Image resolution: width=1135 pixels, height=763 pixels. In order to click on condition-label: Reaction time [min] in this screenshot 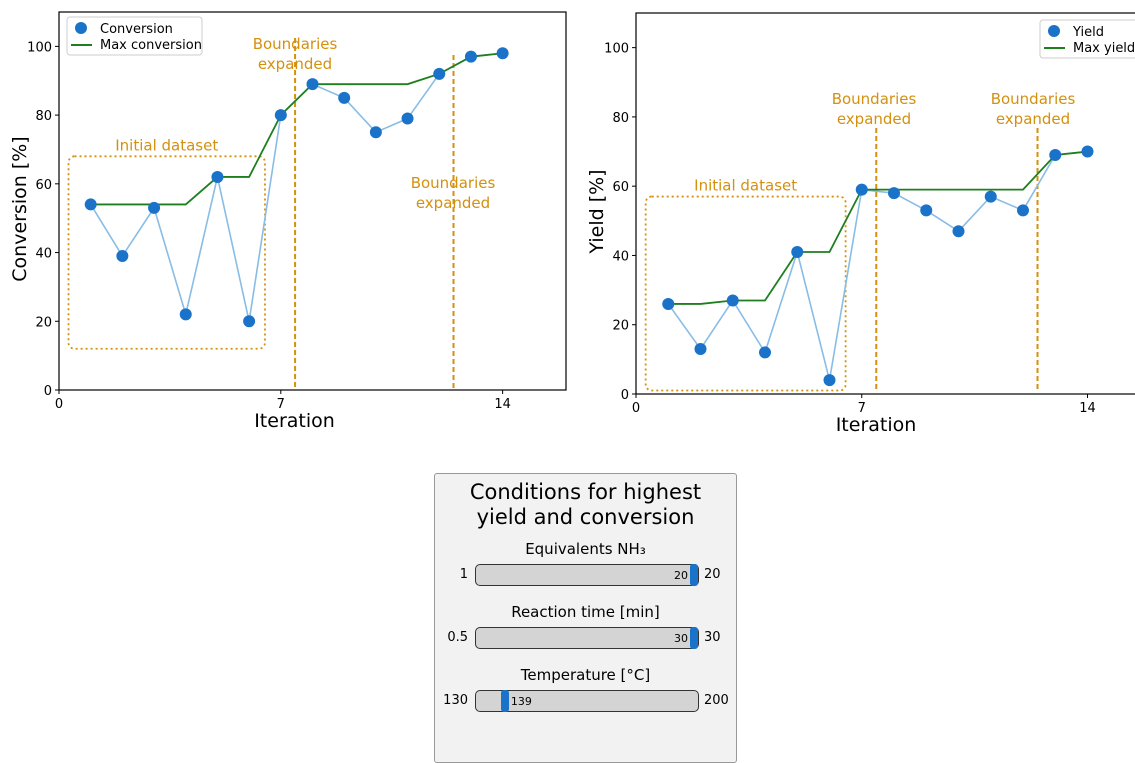, I will do `click(585, 612)`.